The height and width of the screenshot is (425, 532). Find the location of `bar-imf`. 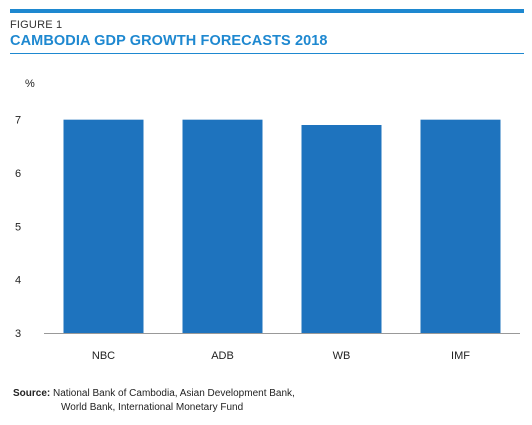

bar-imf is located at coordinates (460, 226).